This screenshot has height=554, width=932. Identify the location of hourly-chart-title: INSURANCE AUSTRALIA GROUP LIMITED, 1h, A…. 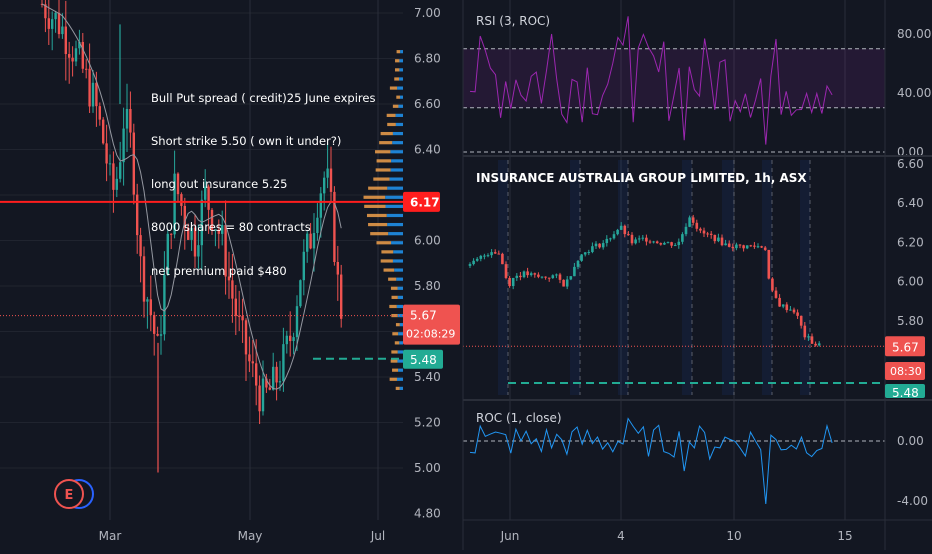
(641, 178).